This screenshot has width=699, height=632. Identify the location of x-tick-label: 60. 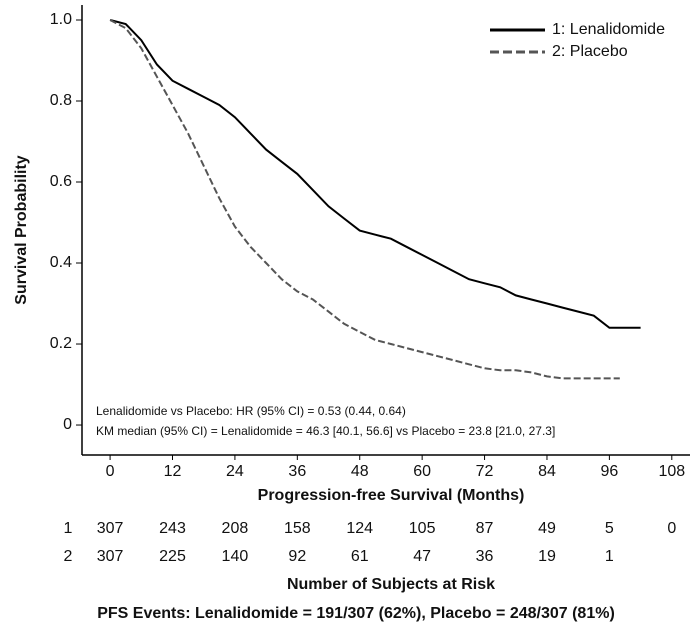
(422, 471).